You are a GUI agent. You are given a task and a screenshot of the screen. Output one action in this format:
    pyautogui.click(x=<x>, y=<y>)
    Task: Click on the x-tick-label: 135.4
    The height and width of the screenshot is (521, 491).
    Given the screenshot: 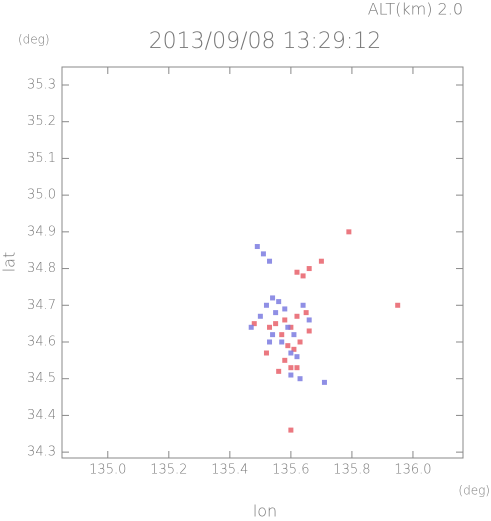 What is the action you would take?
    pyautogui.click(x=229, y=470)
    